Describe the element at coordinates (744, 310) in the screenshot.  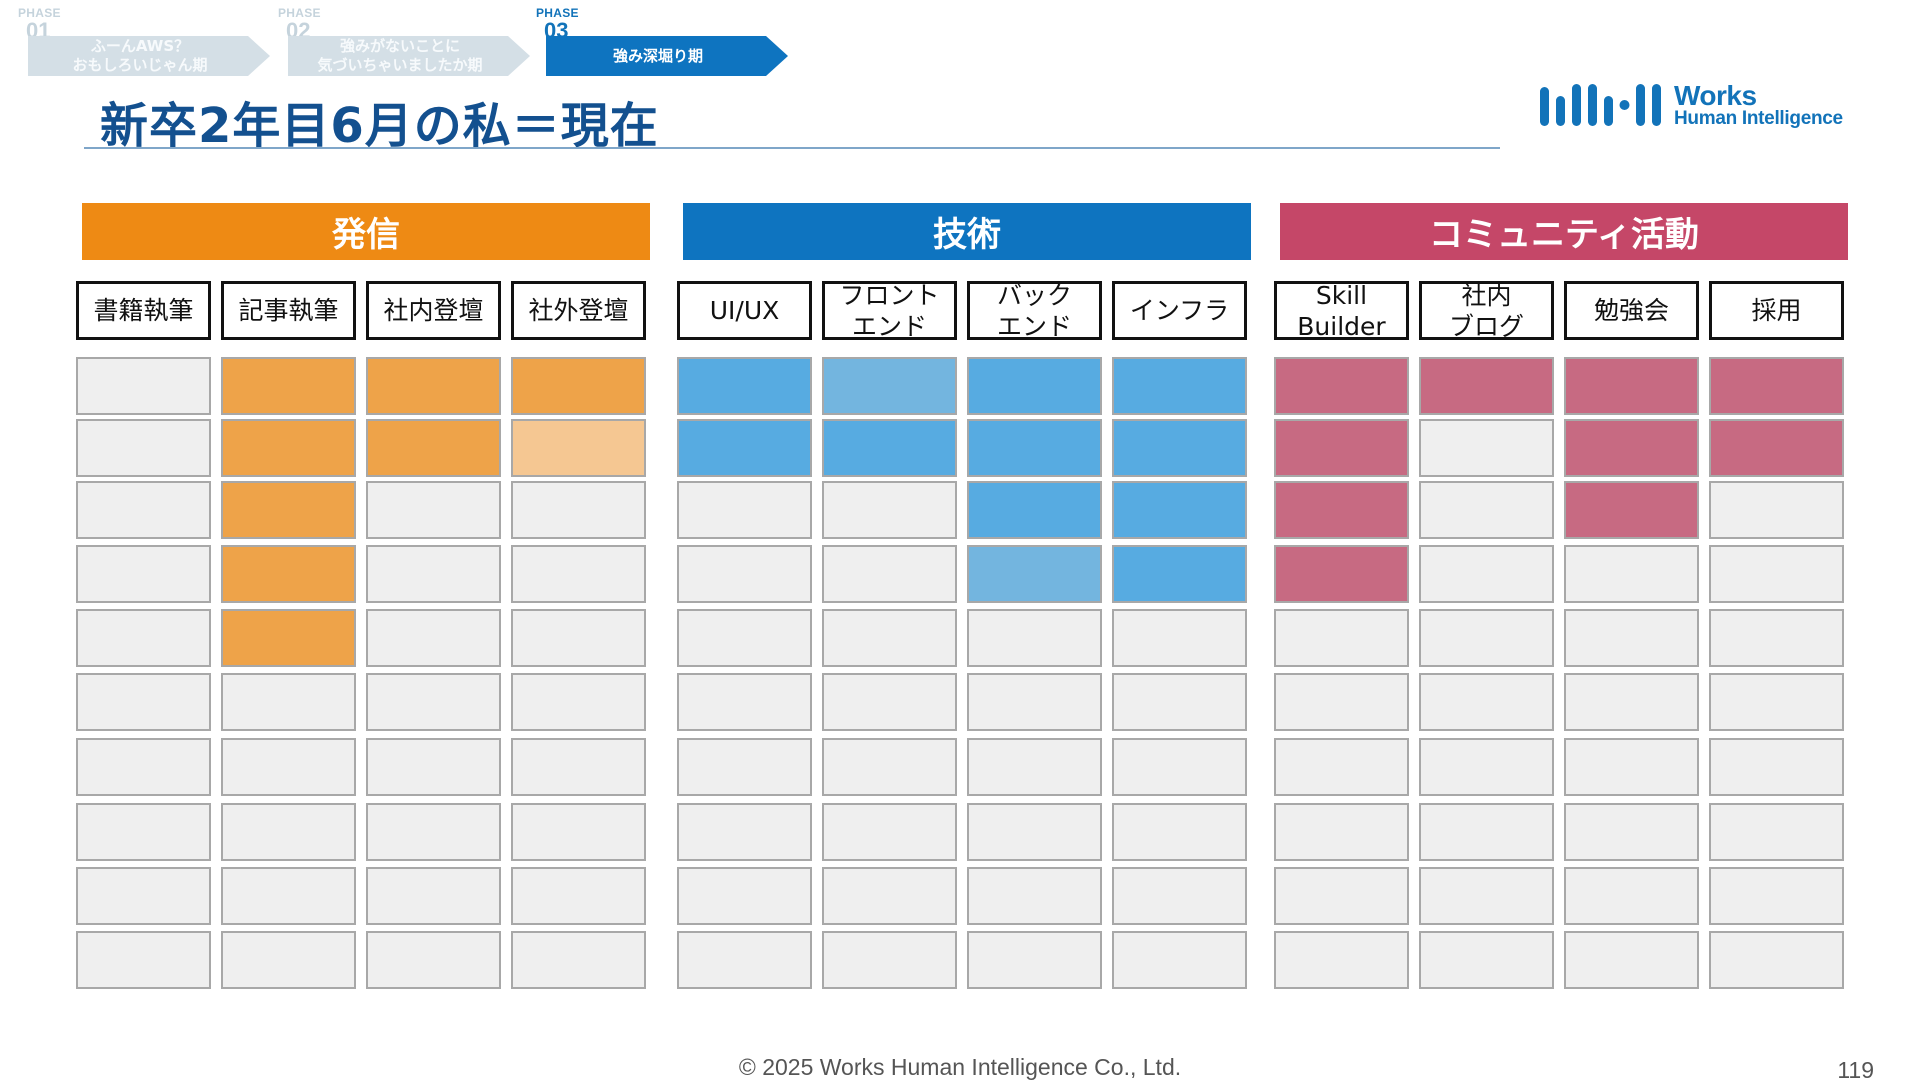
I see `column-header: UI/UX` at that location.